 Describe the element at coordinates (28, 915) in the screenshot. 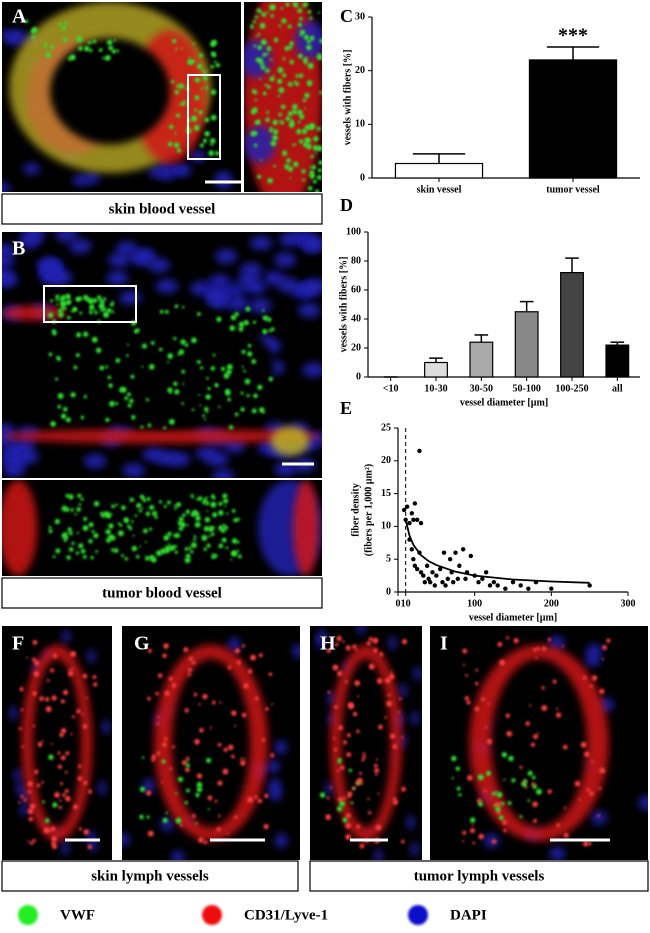

I see `legend-swatch` at that location.